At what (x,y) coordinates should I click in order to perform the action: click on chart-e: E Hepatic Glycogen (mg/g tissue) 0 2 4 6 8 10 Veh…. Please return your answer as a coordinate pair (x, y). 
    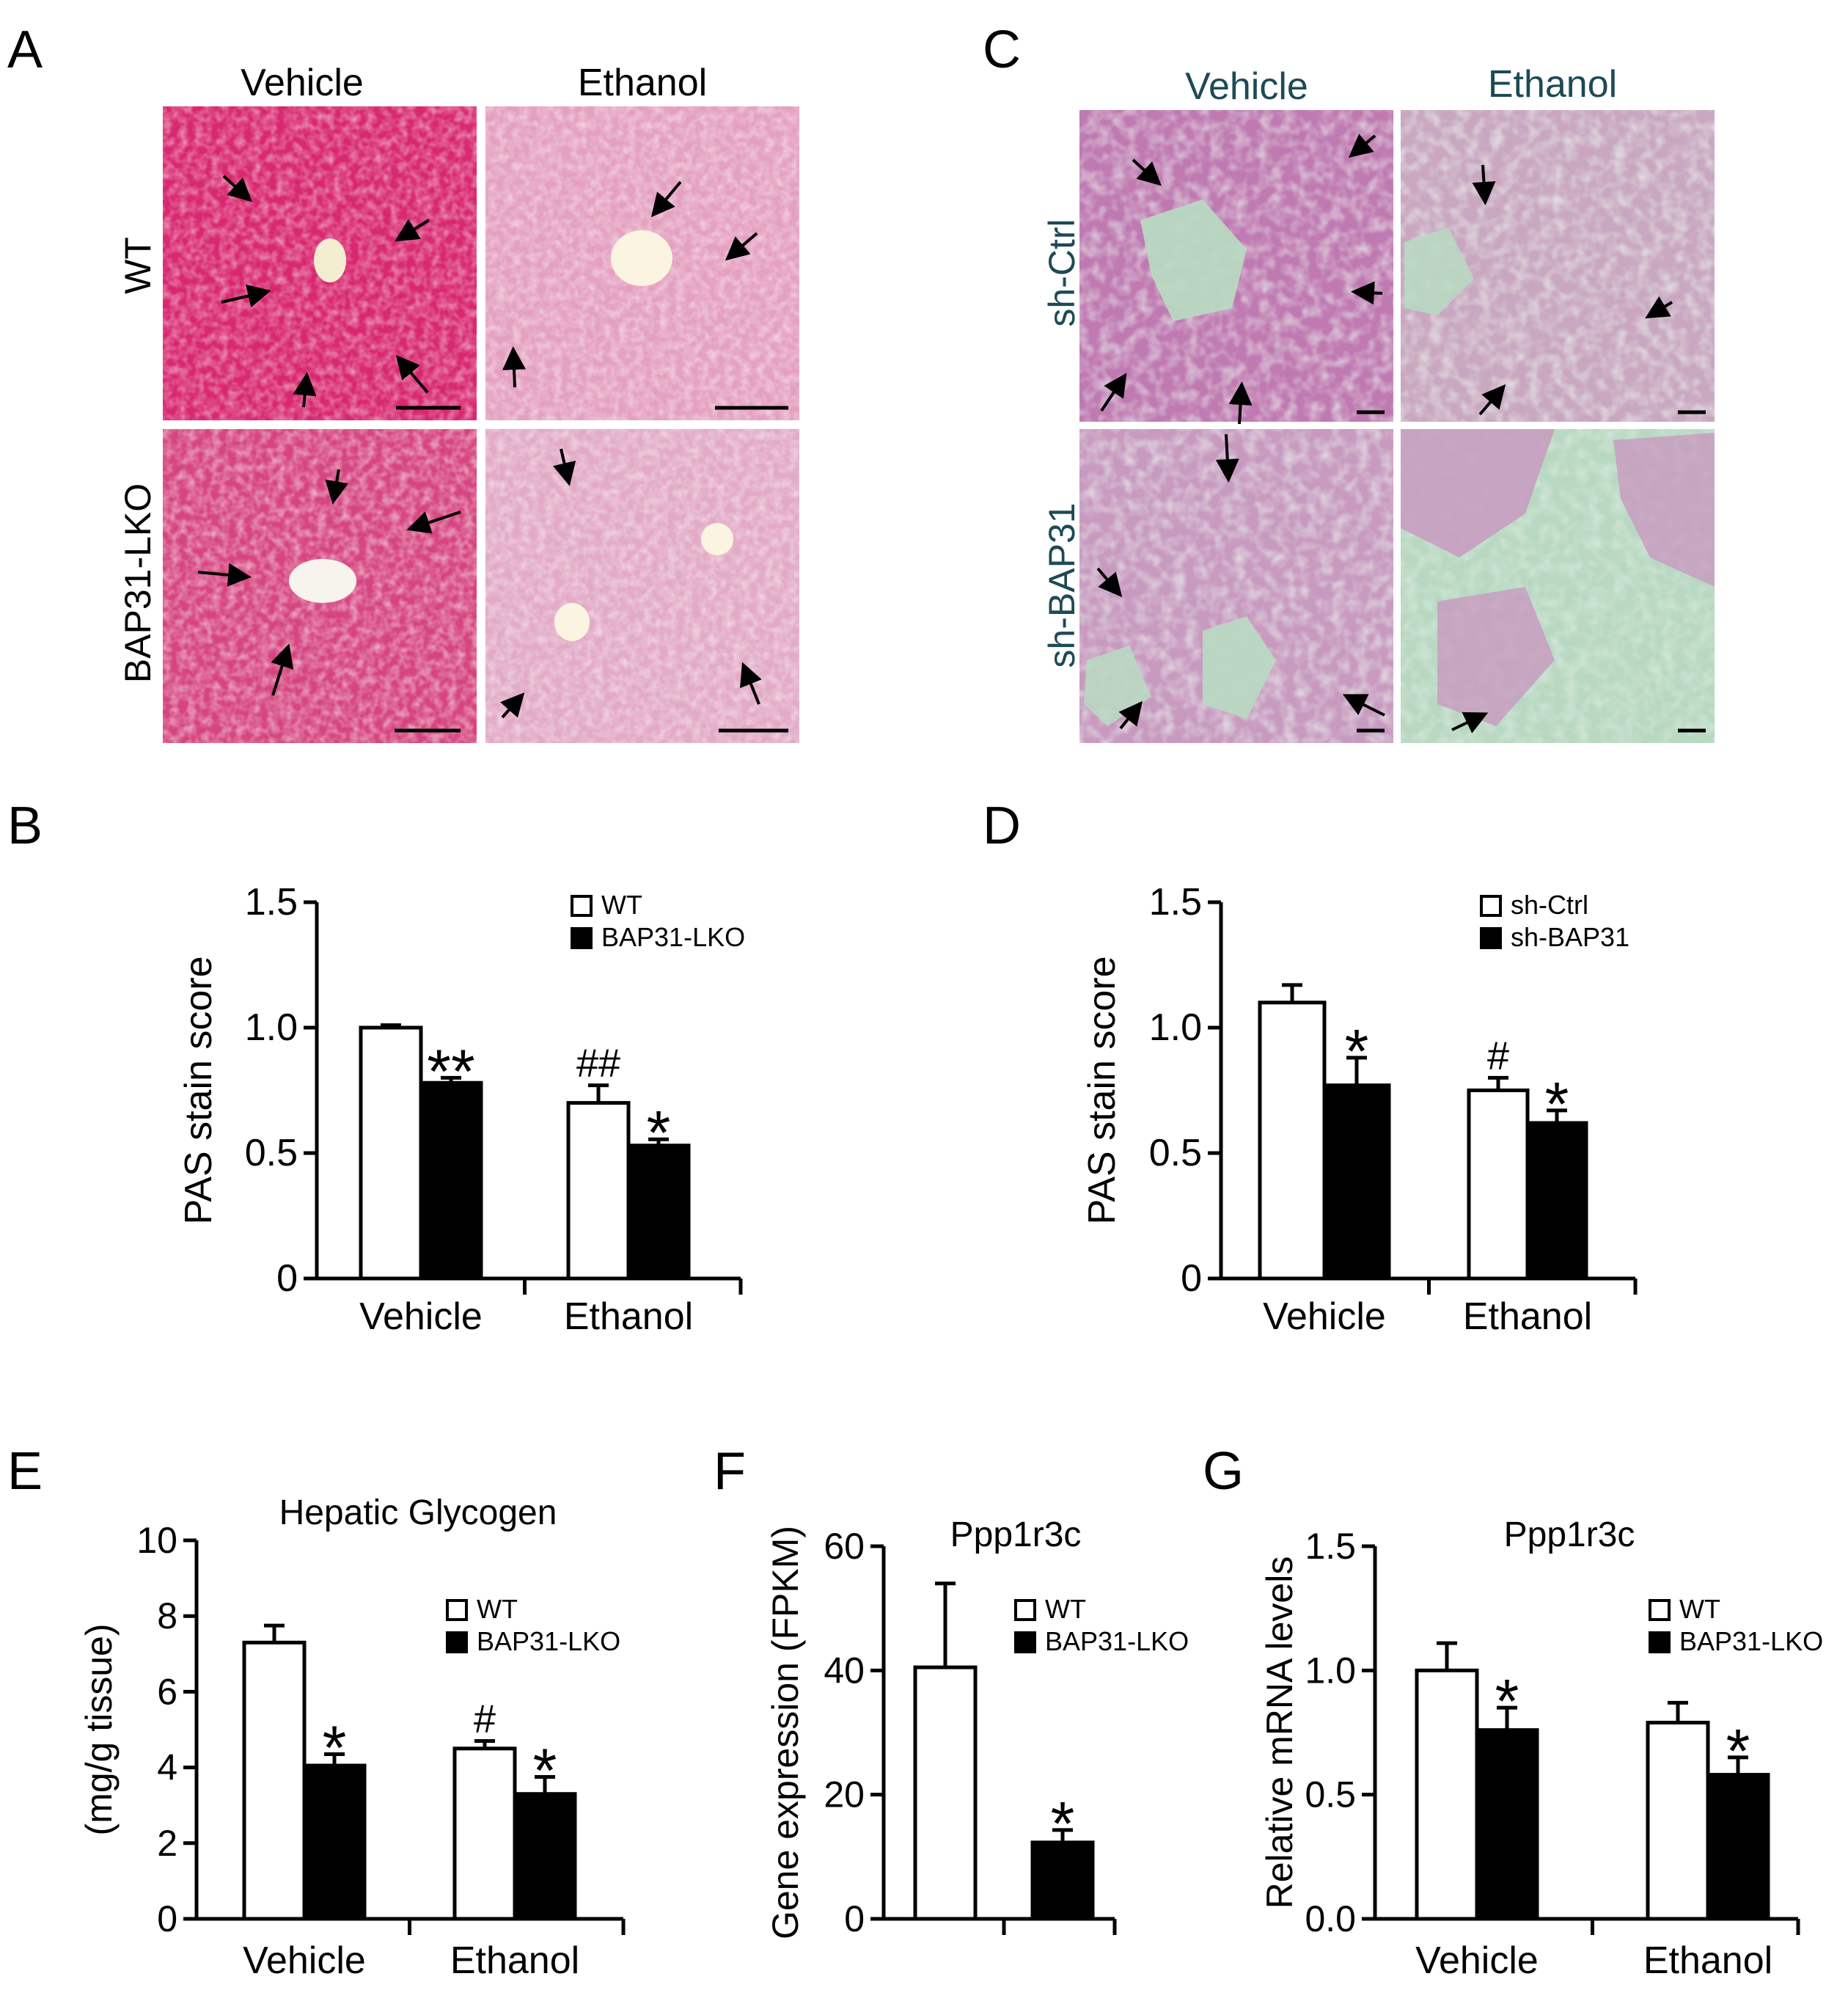
    Looking at the image, I should click on (316, 1712).